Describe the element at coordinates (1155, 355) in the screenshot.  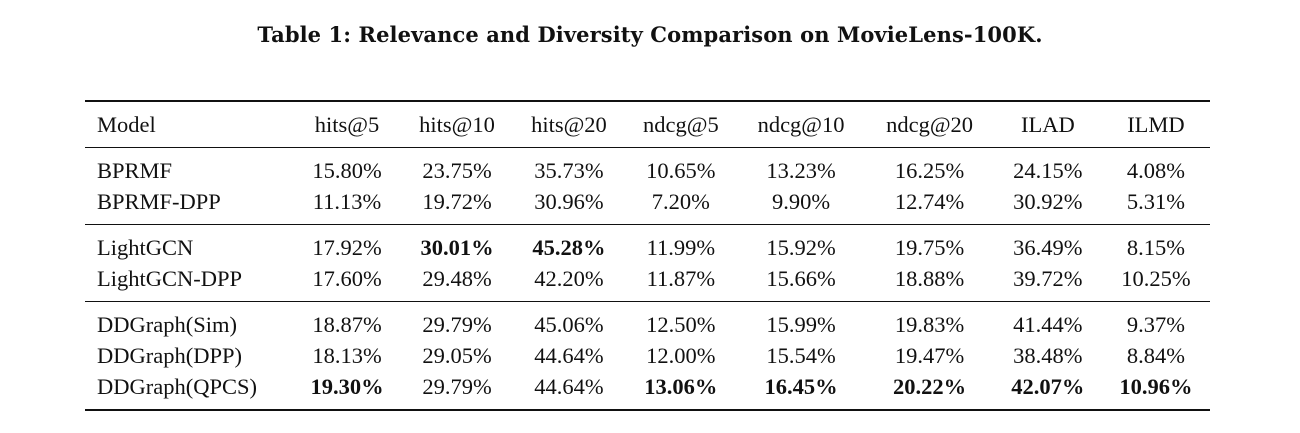
I see `metric-cell: 8.84%` at that location.